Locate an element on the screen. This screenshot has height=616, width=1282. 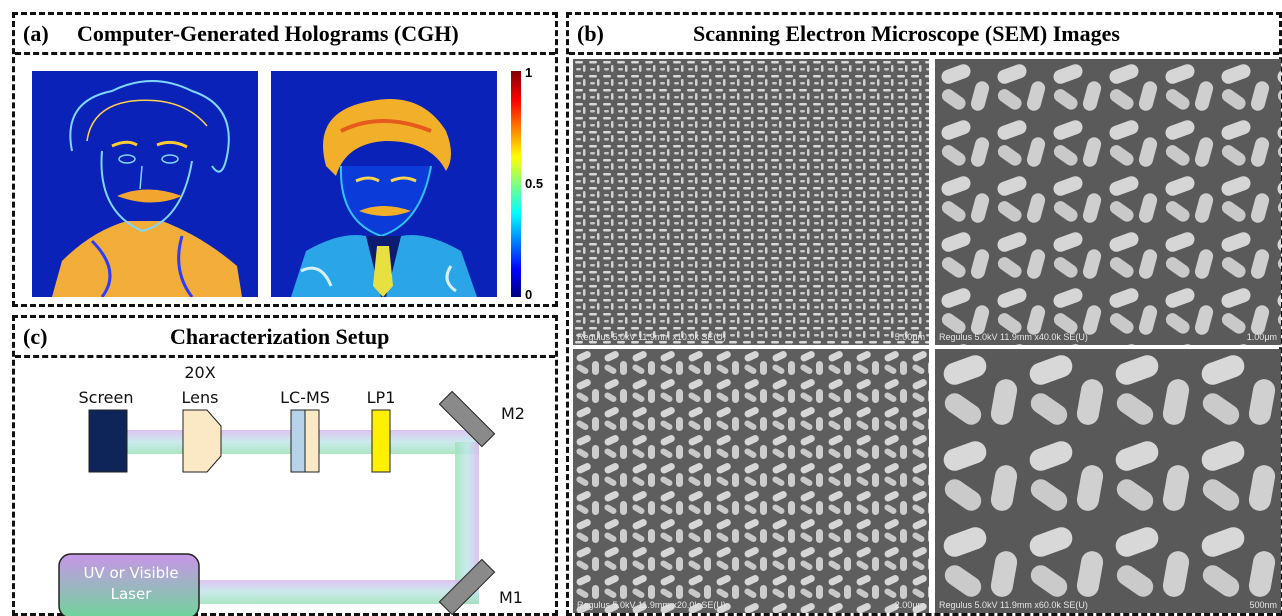
screen-shape is located at coordinates (108, 441).